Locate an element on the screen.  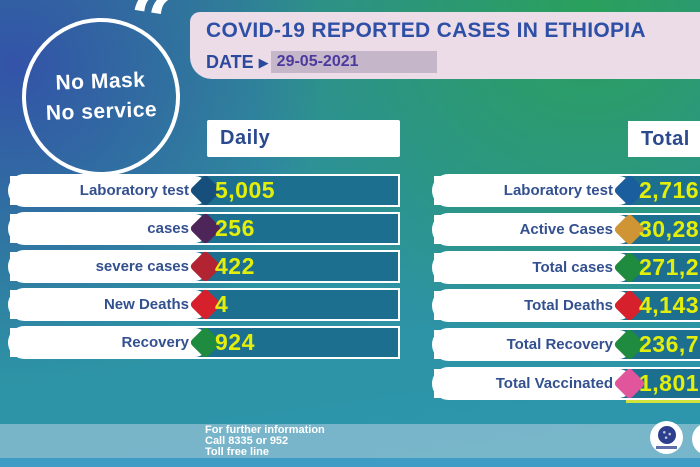
total-row-active-cases: Active Cases 30,28 is located at coordinates (566, 229).